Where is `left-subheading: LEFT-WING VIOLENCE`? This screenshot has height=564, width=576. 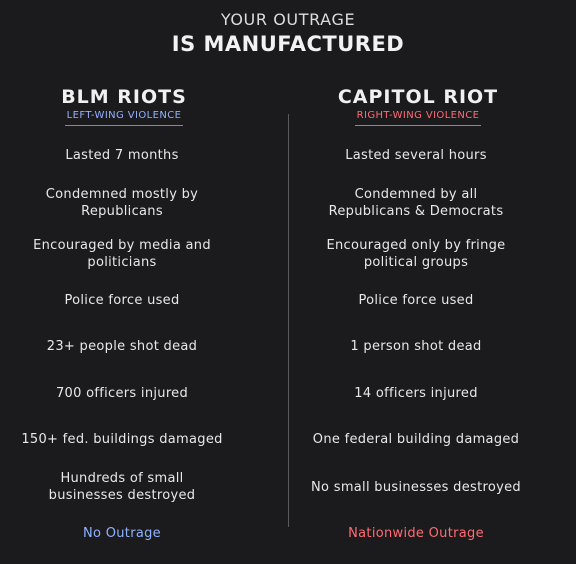
left-subheading: LEFT-WING VIOLENCE is located at coordinates (134, 118).